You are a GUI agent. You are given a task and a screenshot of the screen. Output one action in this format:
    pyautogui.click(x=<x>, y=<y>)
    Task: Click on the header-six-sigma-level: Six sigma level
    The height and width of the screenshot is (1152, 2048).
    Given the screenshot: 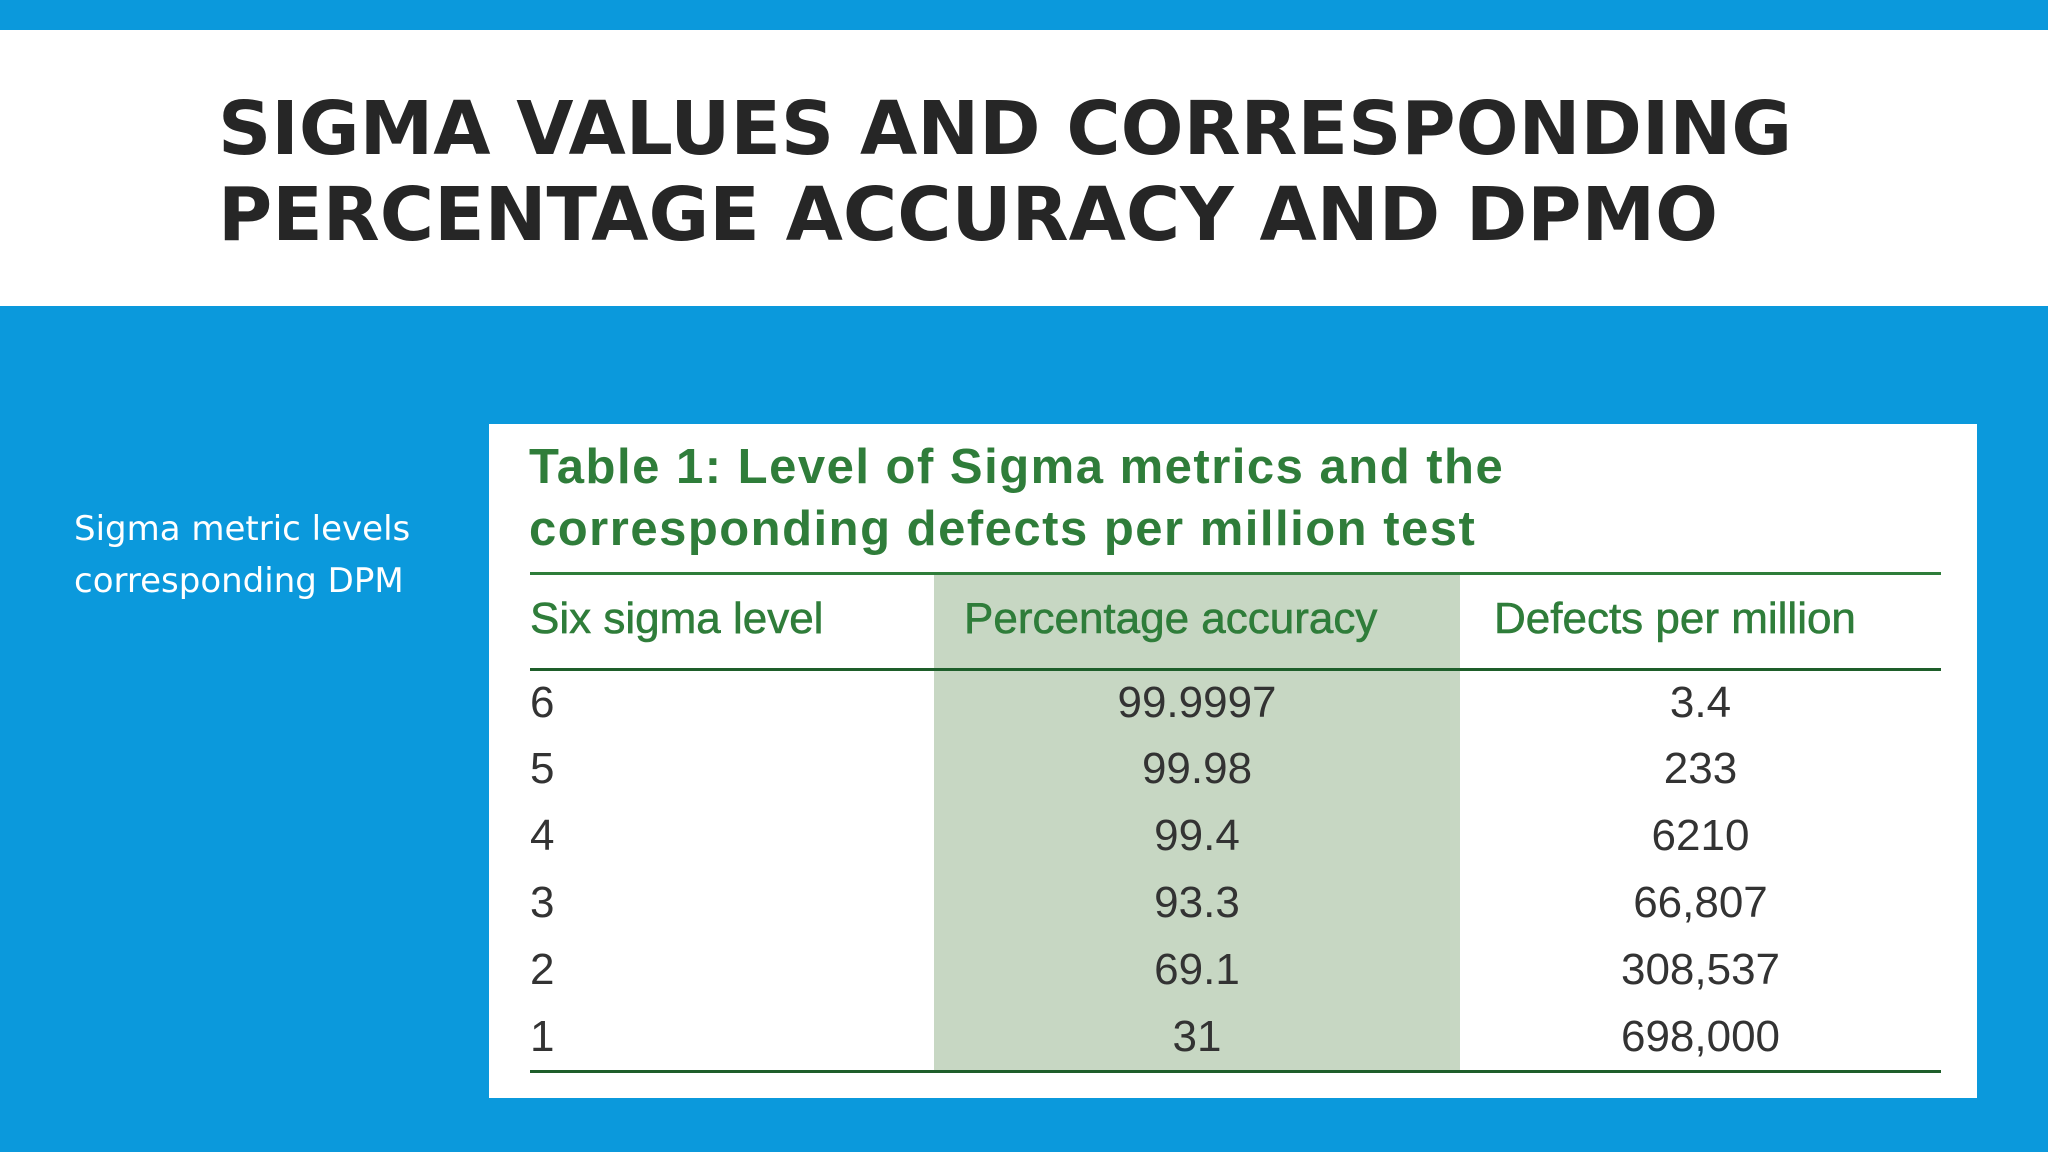 What is the action you would take?
    pyautogui.click(x=677, y=618)
    